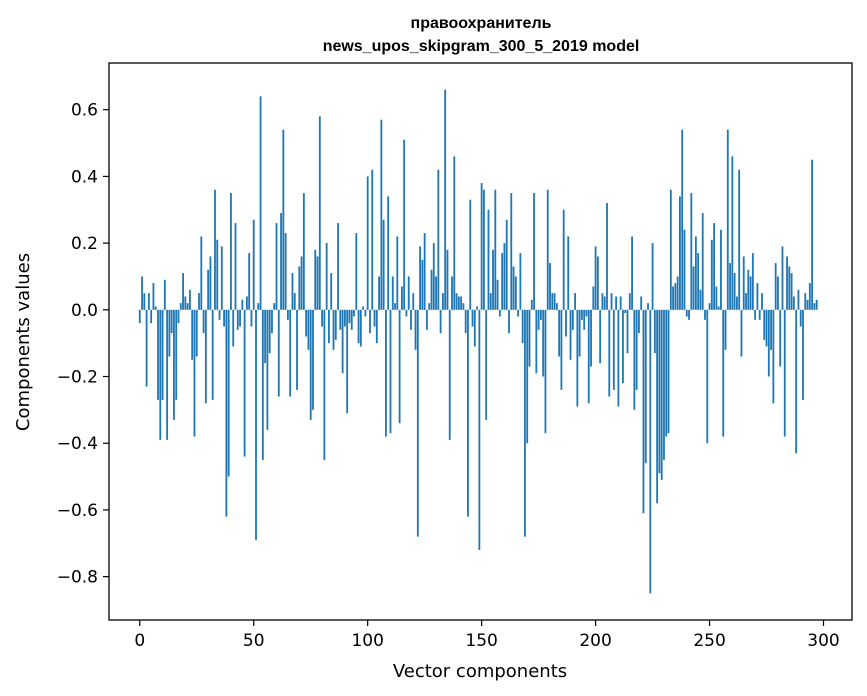  What do you see at coordinates (84, 244) in the screenshot?
I see `y-tick-label: 0.2` at bounding box center [84, 244].